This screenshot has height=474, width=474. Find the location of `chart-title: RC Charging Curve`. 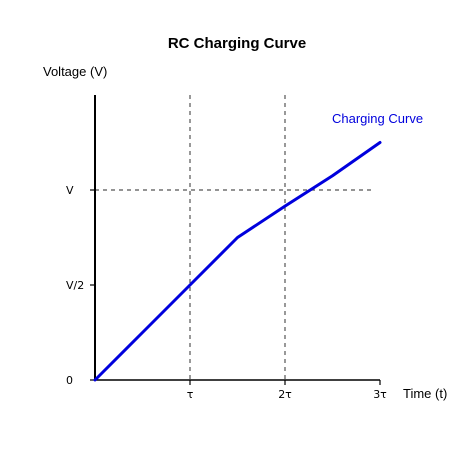

chart-title: RC Charging Curve is located at coordinates (237, 43).